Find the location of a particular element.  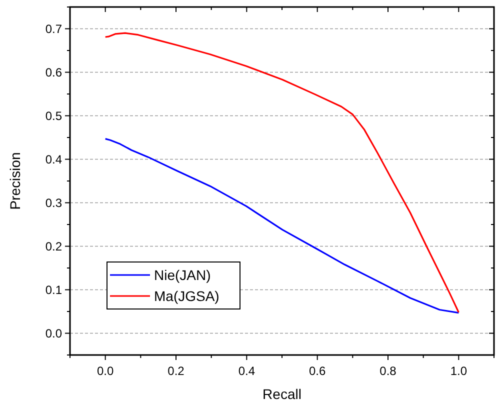

y-tick-label: 0.1 is located at coordinates (53, 289).